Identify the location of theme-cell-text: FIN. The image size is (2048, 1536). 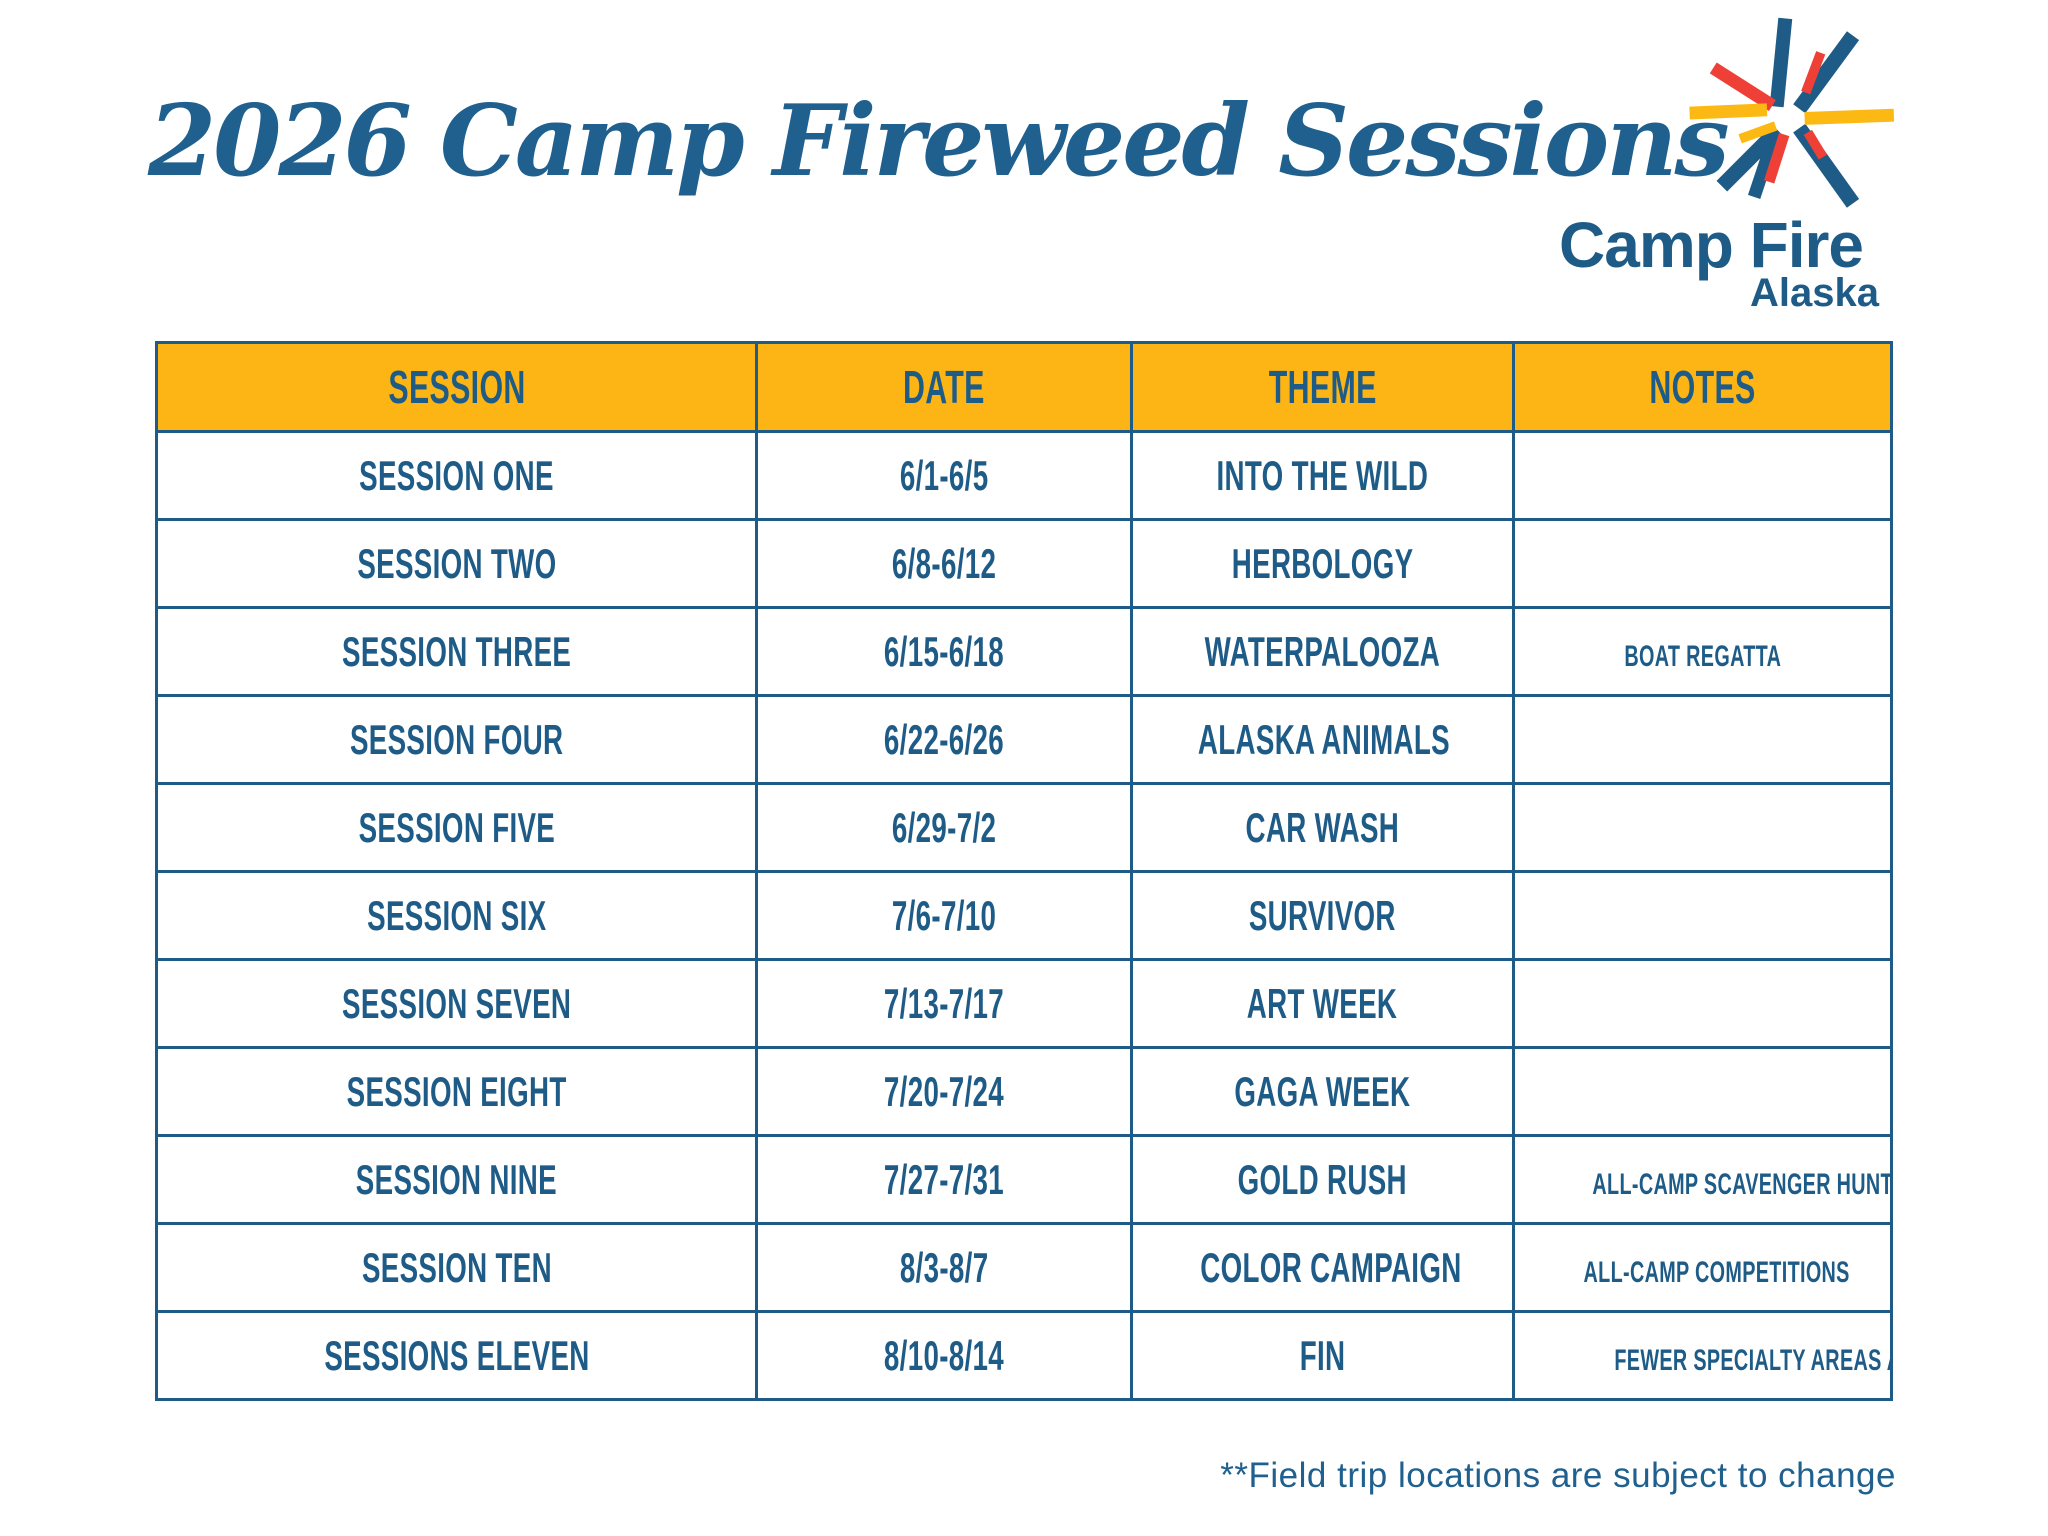
(1322, 1355).